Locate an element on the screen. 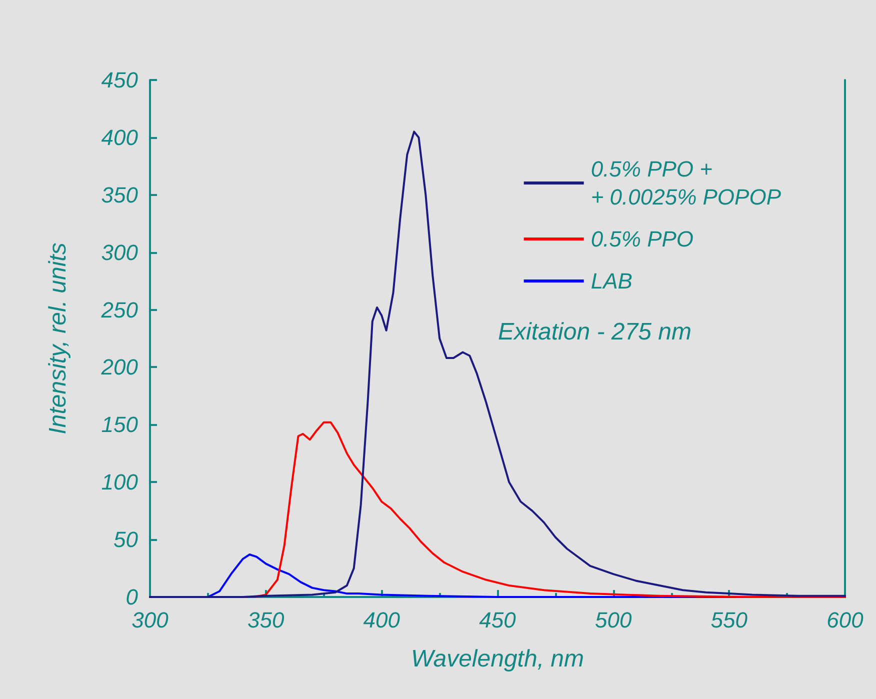 This screenshot has width=876, height=699. y-tick-label: 200 is located at coordinates (119, 367).